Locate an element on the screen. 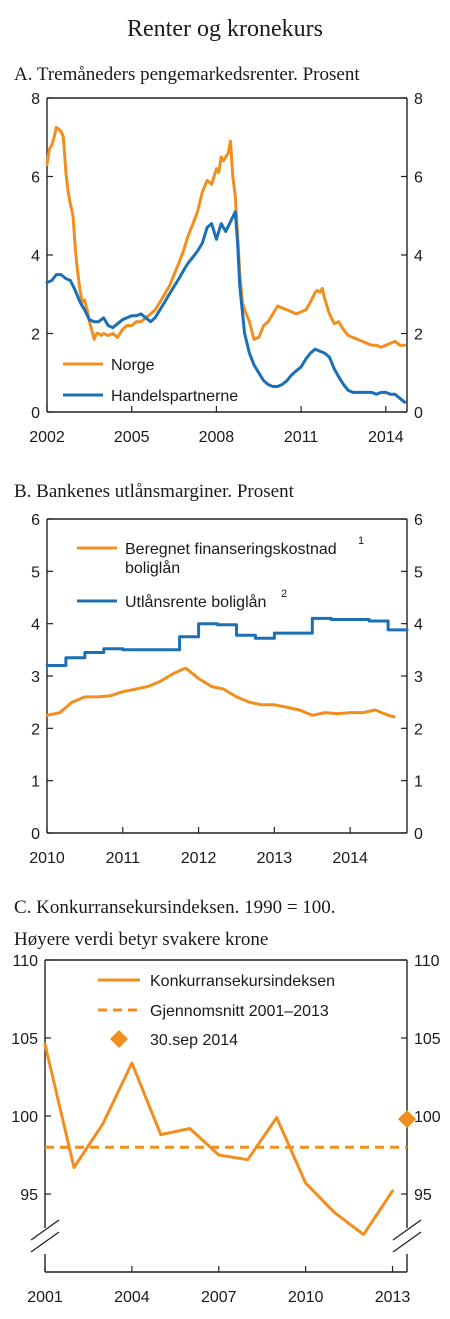 The height and width of the screenshot is (1319, 450). x-tick-label: 2008 is located at coordinates (217, 437).